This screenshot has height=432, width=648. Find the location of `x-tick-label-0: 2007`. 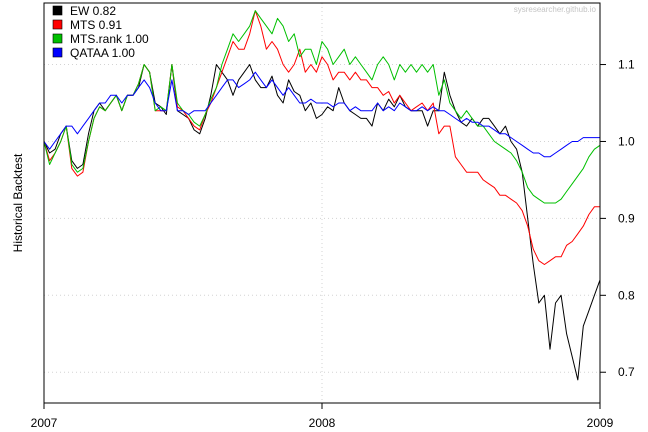

x-tick-label-0: 2007 is located at coordinates (44, 423).